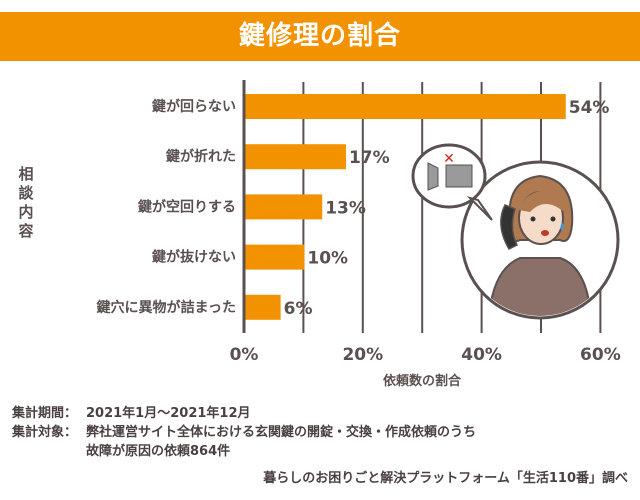  I want to click on woman-on-phone-icon, so click(540, 240).